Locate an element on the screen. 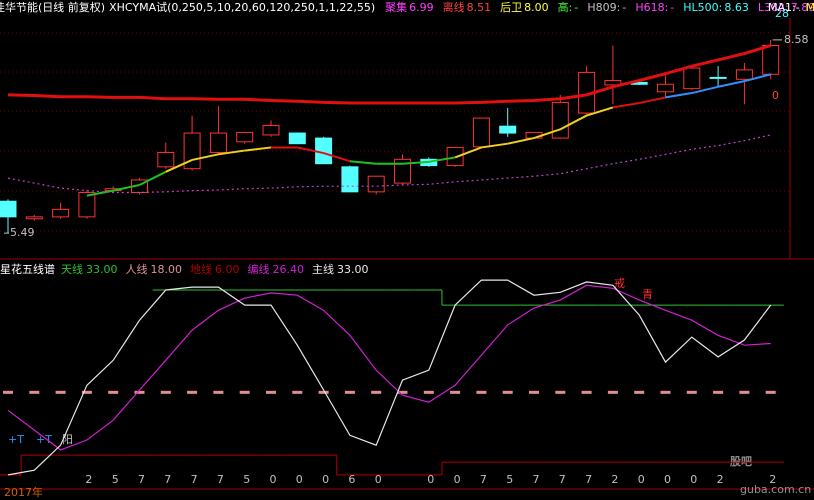 Image resolution: width=814 pixels, height=500 pixels. watermark: guba.com.cn is located at coordinates (775, 489).